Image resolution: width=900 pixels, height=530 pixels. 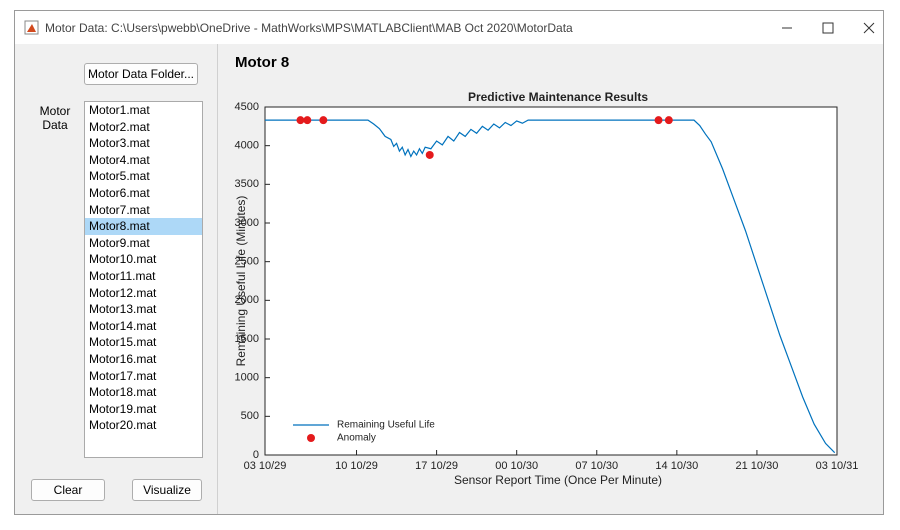 What do you see at coordinates (123, 325) in the screenshot?
I see `file-item: Motor14.mat` at bounding box center [123, 325].